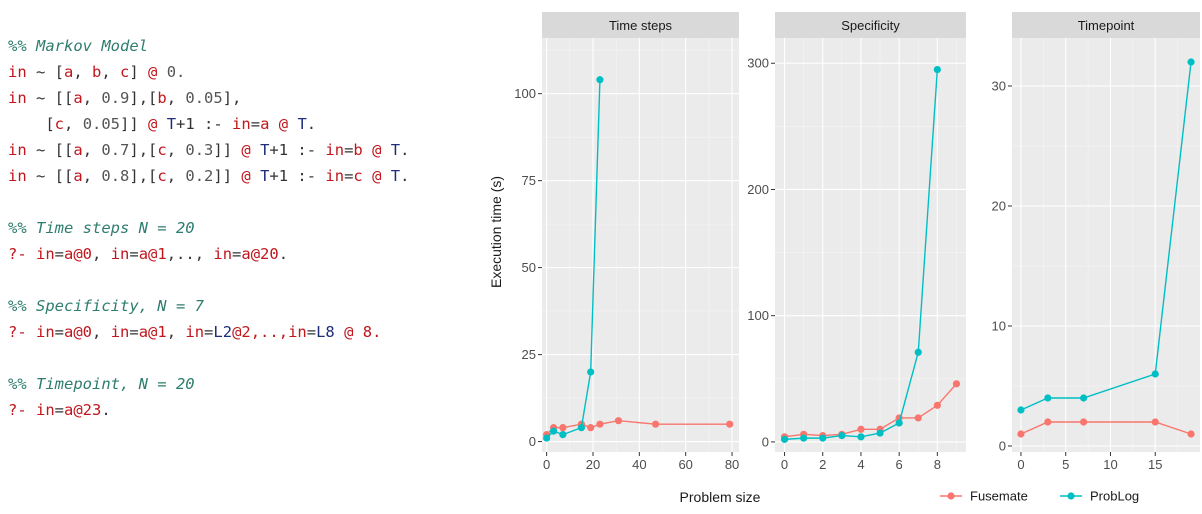 The height and width of the screenshot is (514, 1202). Describe the element at coordinates (1065, 464) in the screenshot. I see `x-tick-label: 5` at that location.